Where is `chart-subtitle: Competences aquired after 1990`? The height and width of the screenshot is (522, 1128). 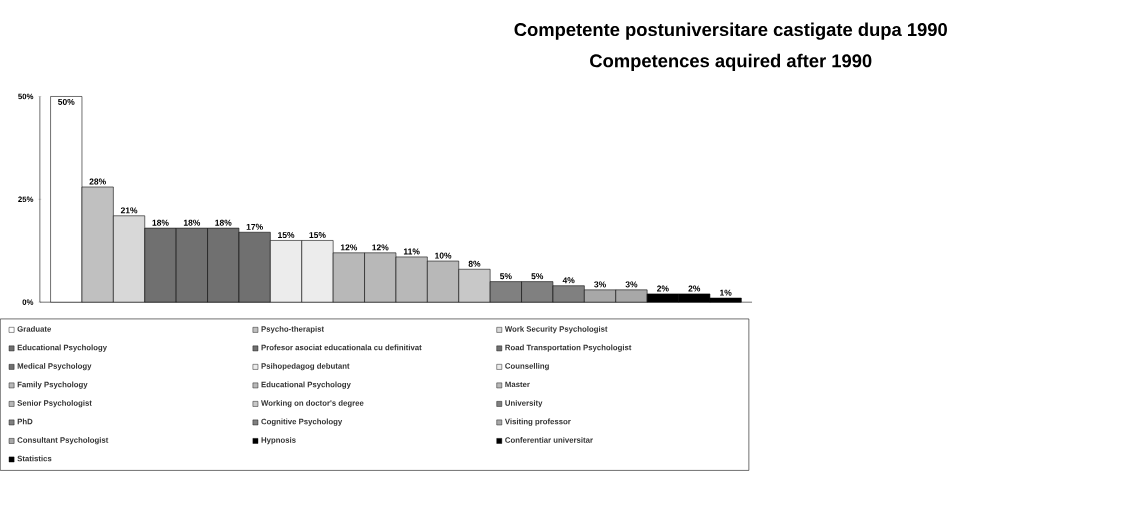 chart-subtitle: Competences aquired after 1990 is located at coordinates (731, 62).